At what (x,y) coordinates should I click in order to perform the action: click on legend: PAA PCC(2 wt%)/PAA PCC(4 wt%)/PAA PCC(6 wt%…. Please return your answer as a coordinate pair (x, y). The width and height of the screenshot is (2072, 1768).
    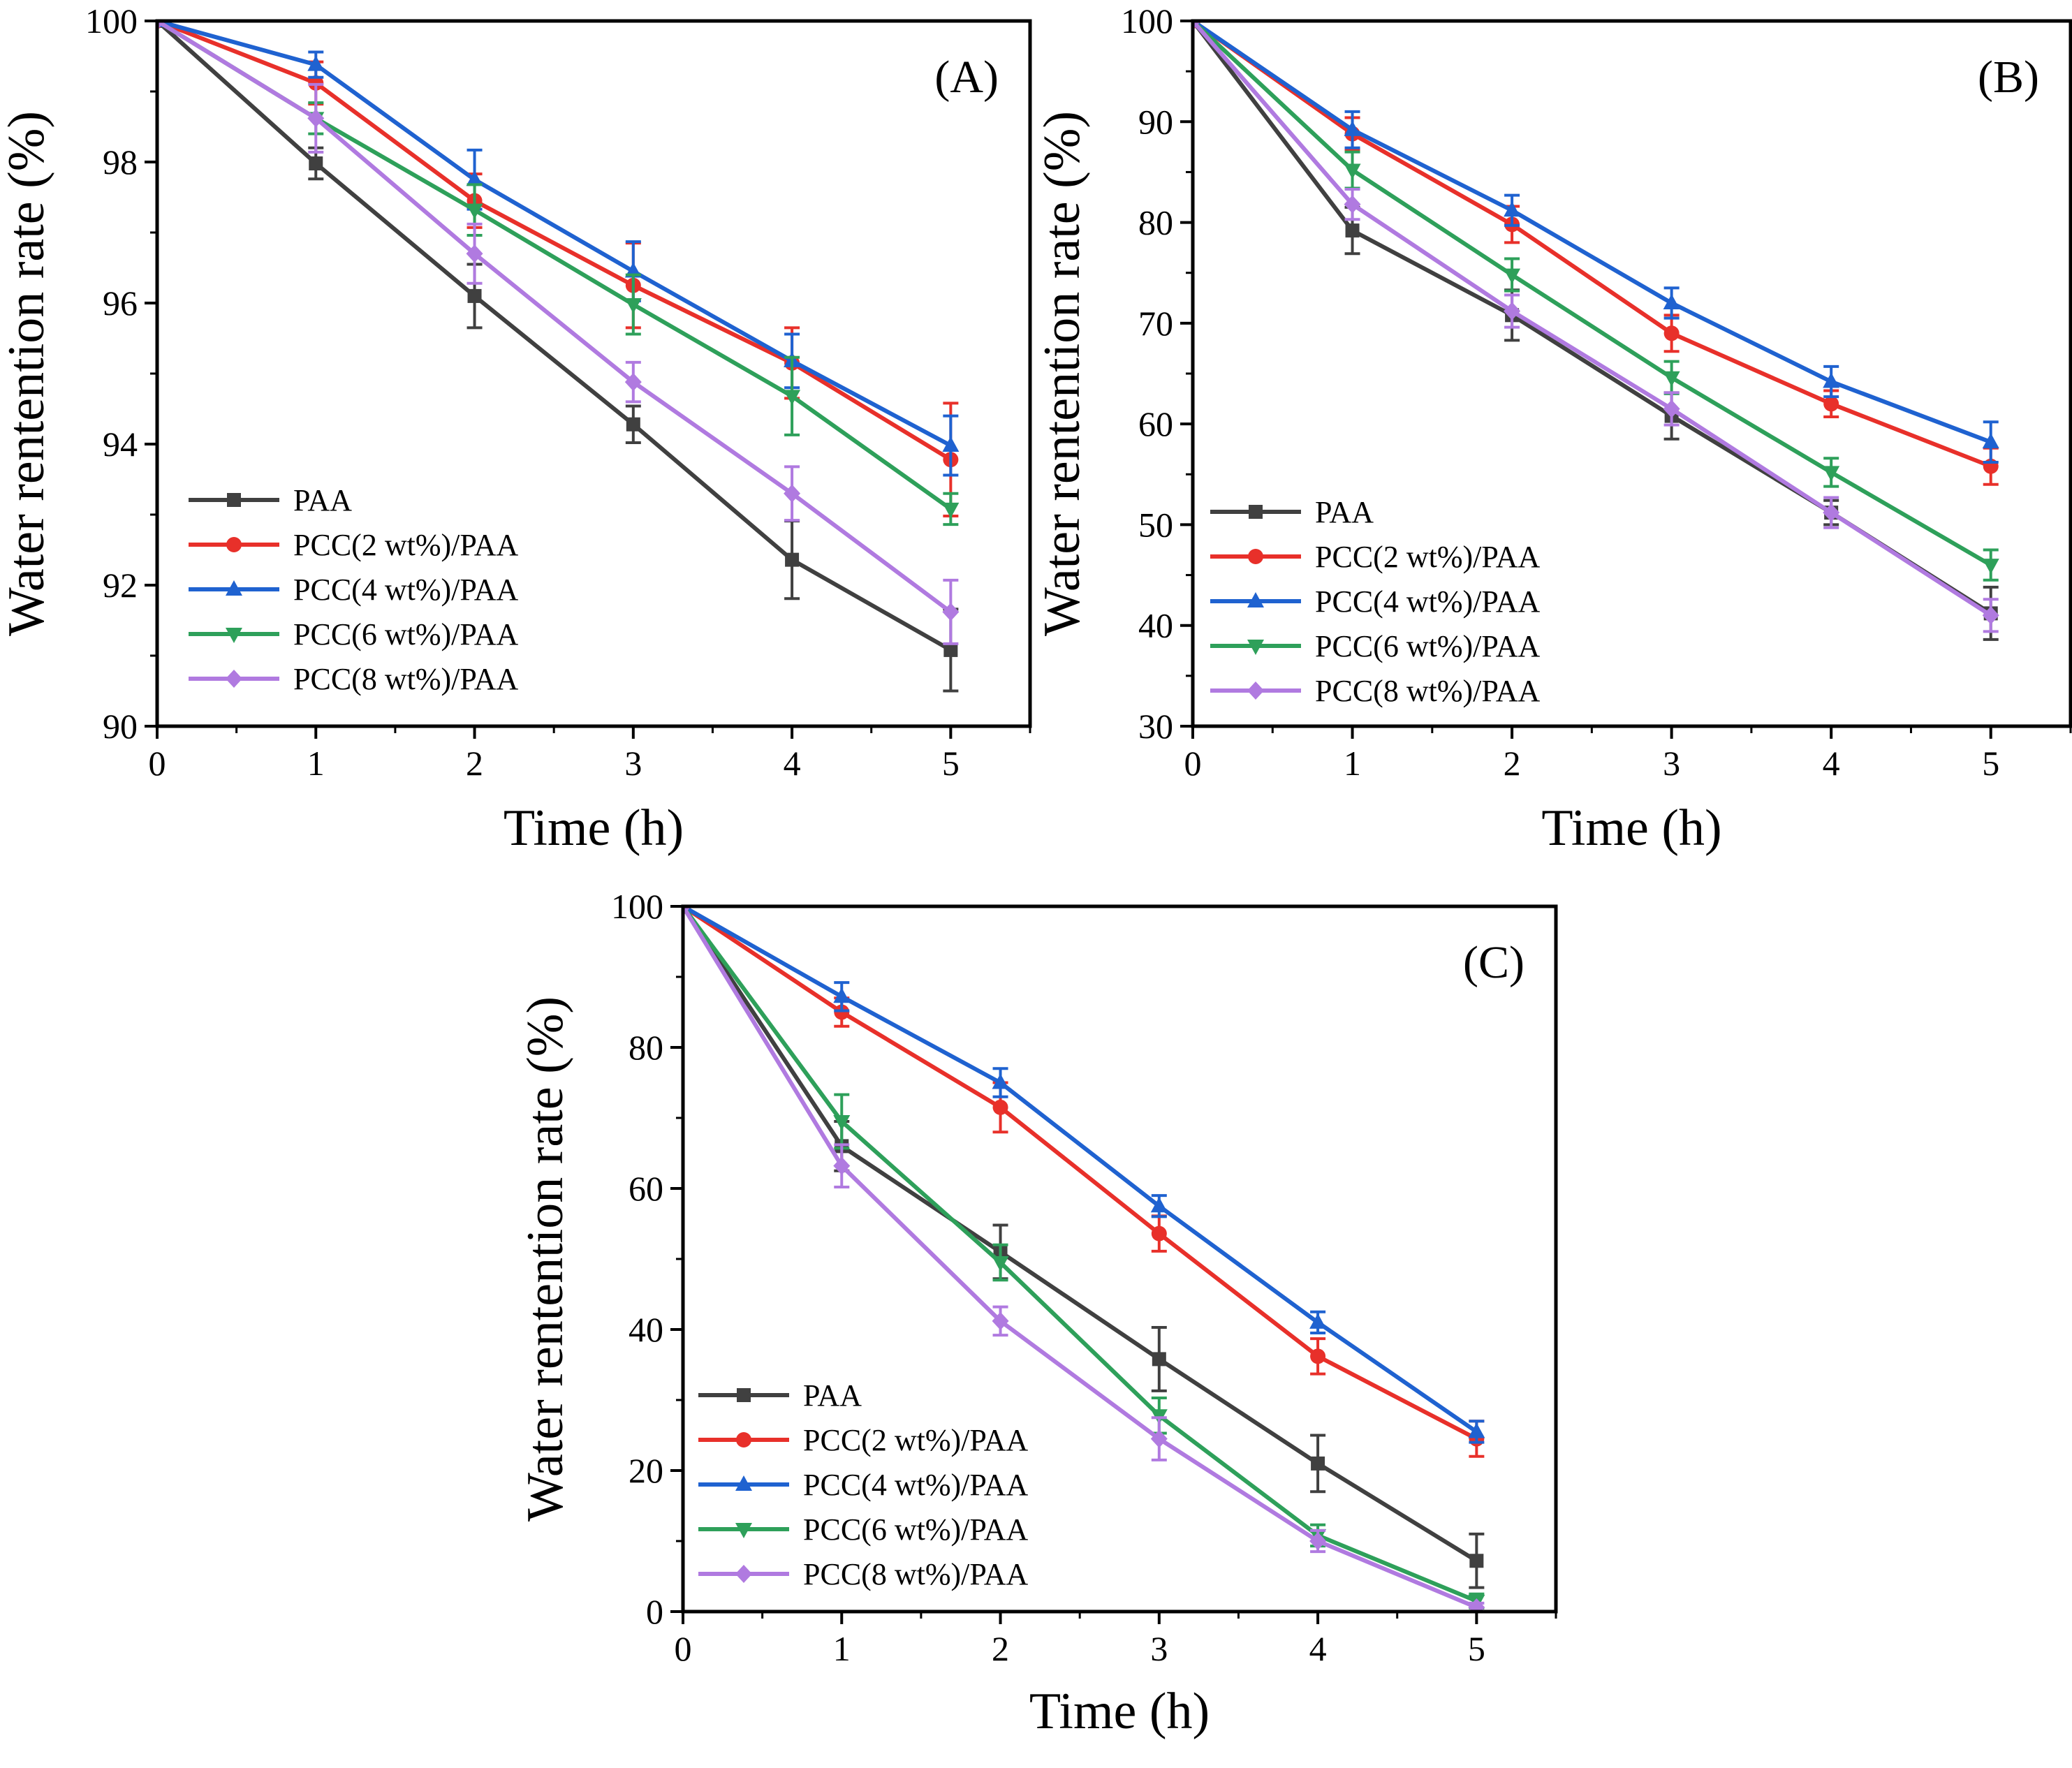
    Looking at the image, I should click on (354, 589).